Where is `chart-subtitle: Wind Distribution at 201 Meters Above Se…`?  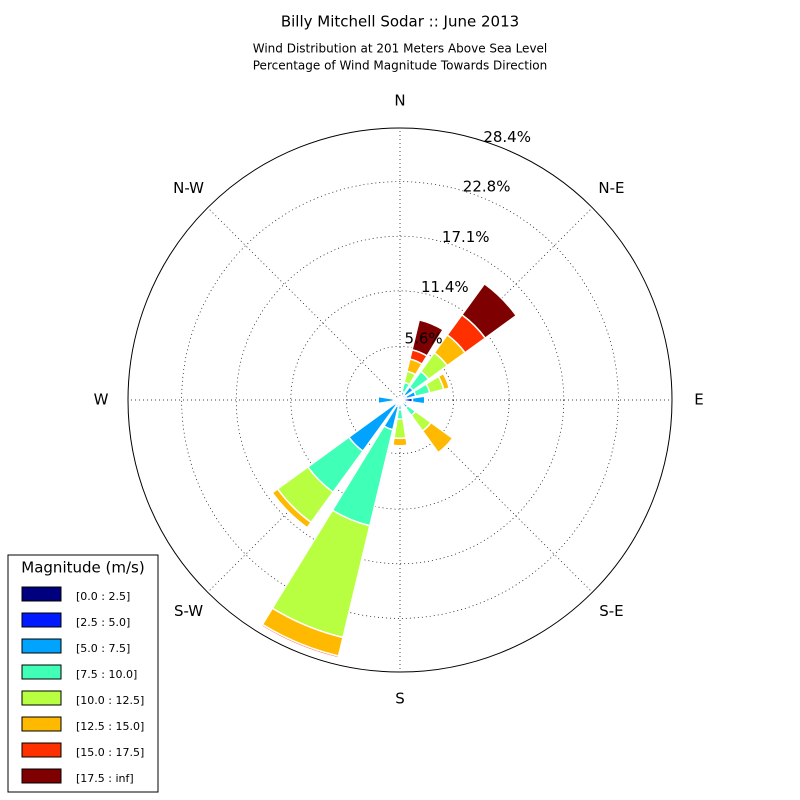
chart-subtitle: Wind Distribution at 201 Meters Above Se… is located at coordinates (400, 49).